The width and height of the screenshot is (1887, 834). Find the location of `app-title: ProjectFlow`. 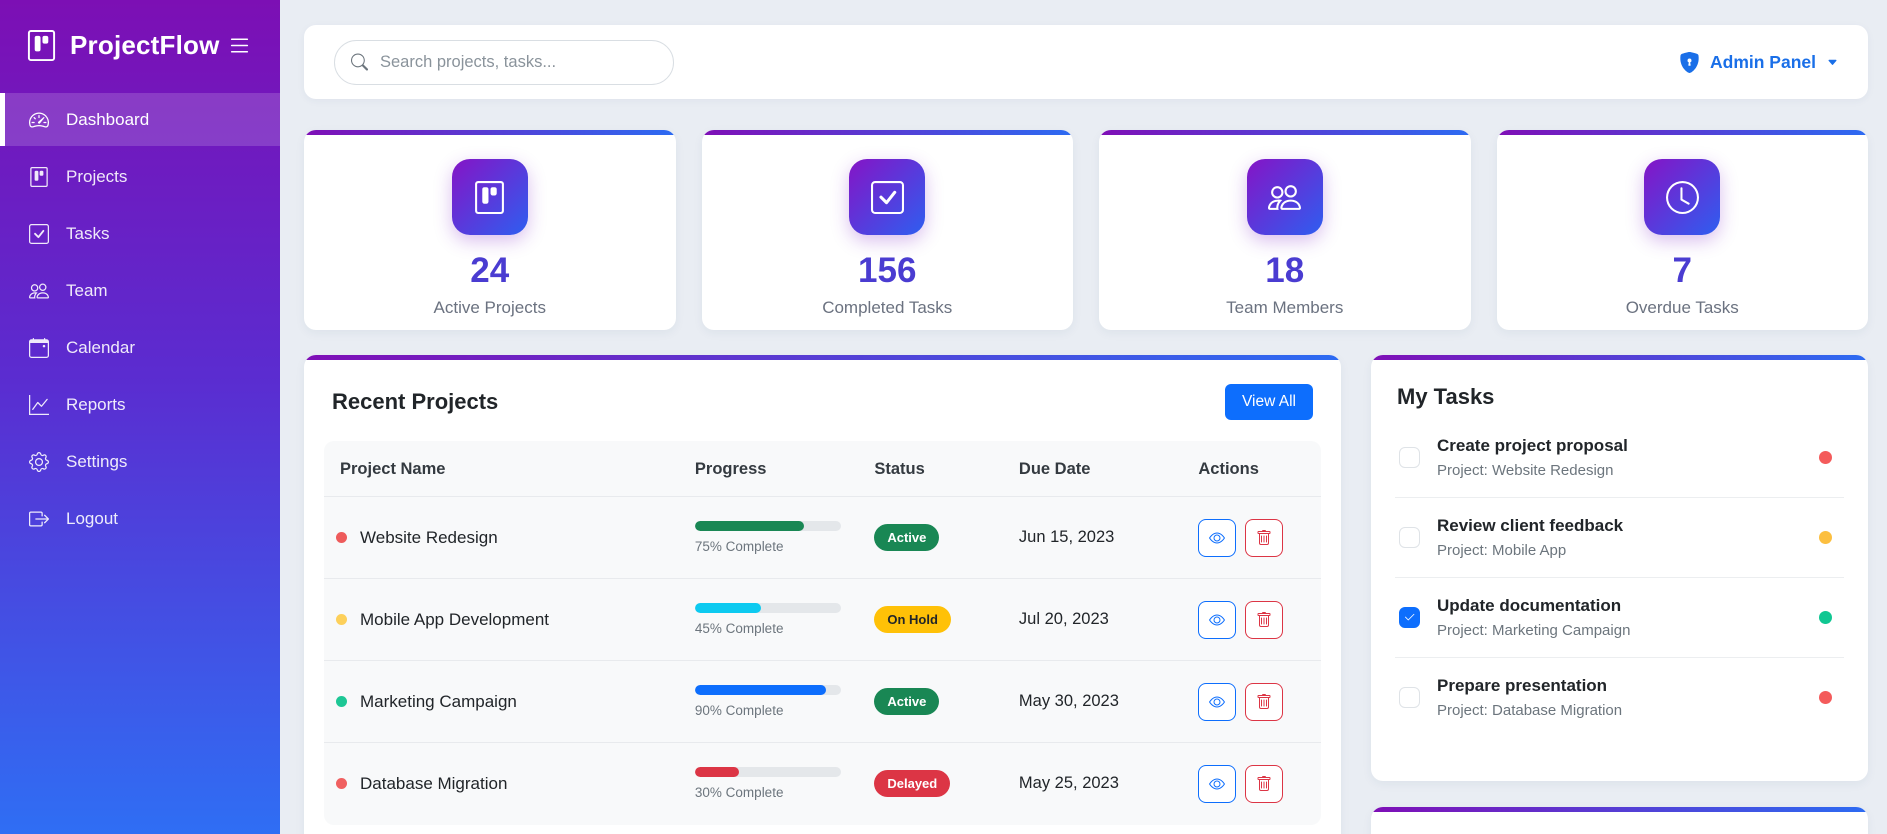

app-title: ProjectFlow is located at coordinates (145, 45).